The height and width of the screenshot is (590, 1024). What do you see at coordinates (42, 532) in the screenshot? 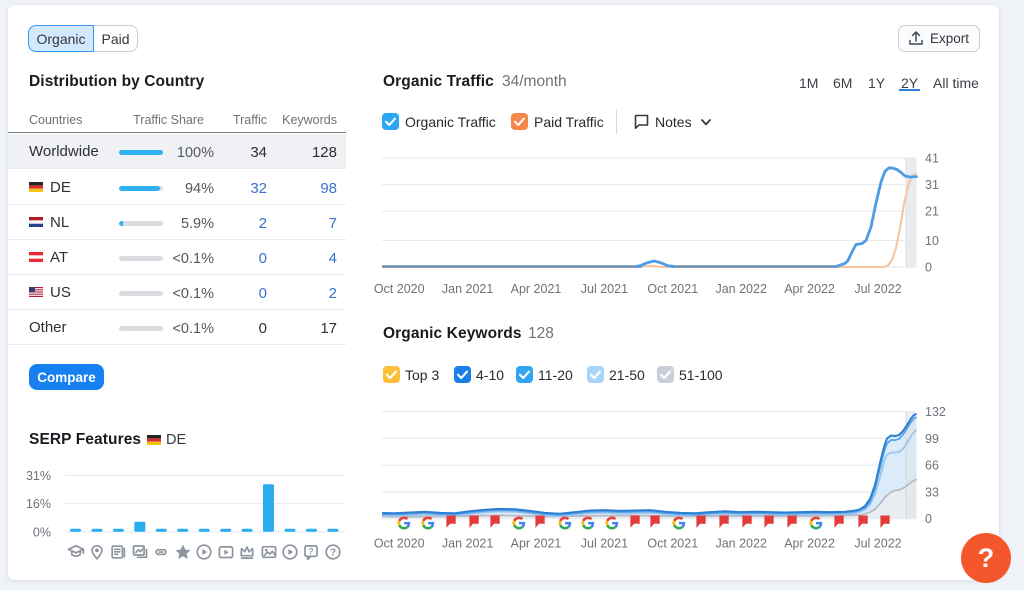
I see `svg-text: 0%` at bounding box center [42, 532].